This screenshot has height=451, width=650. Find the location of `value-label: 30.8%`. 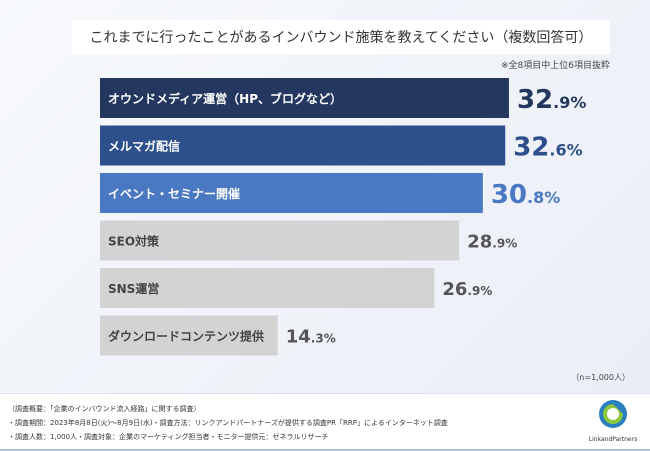

value-label: 30.8% is located at coordinates (525, 195).